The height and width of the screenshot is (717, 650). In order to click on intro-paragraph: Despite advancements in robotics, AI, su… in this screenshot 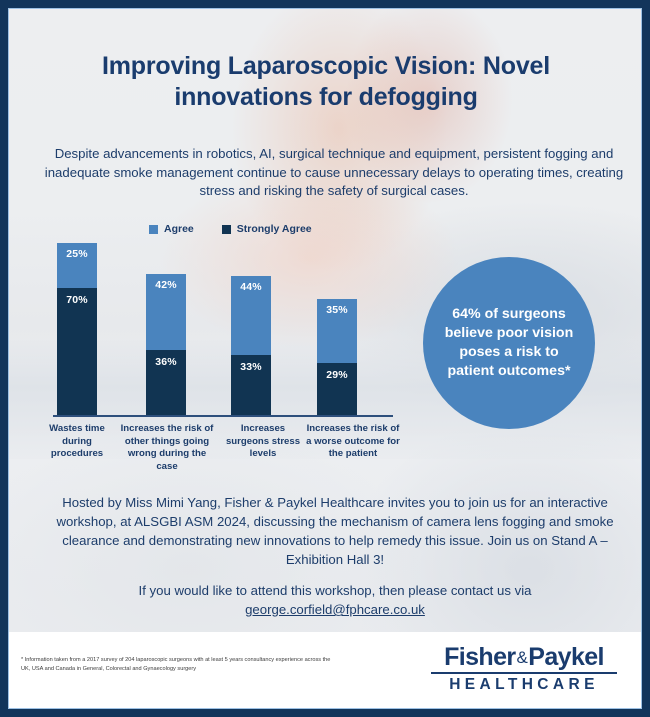, I will do `click(334, 172)`.